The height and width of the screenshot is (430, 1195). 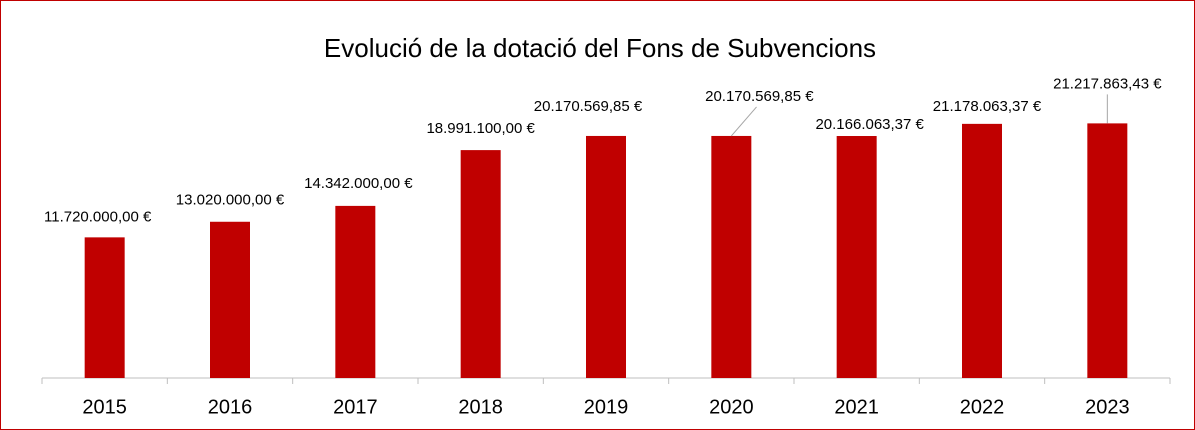 What do you see at coordinates (230, 407) in the screenshot?
I see `x-tick-label: 2016` at bounding box center [230, 407].